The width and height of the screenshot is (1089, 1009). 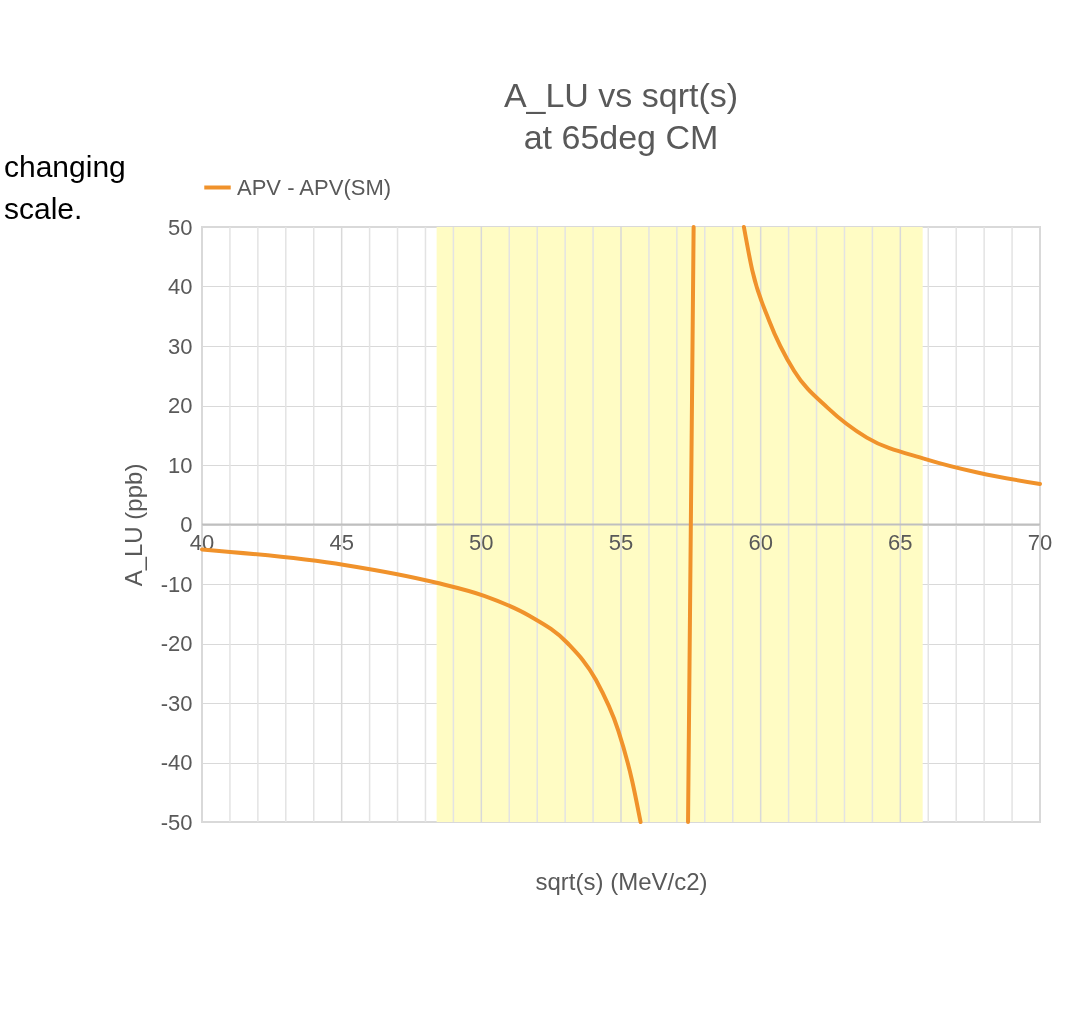 I want to click on x-tick-label: 70, so click(x=1040, y=542).